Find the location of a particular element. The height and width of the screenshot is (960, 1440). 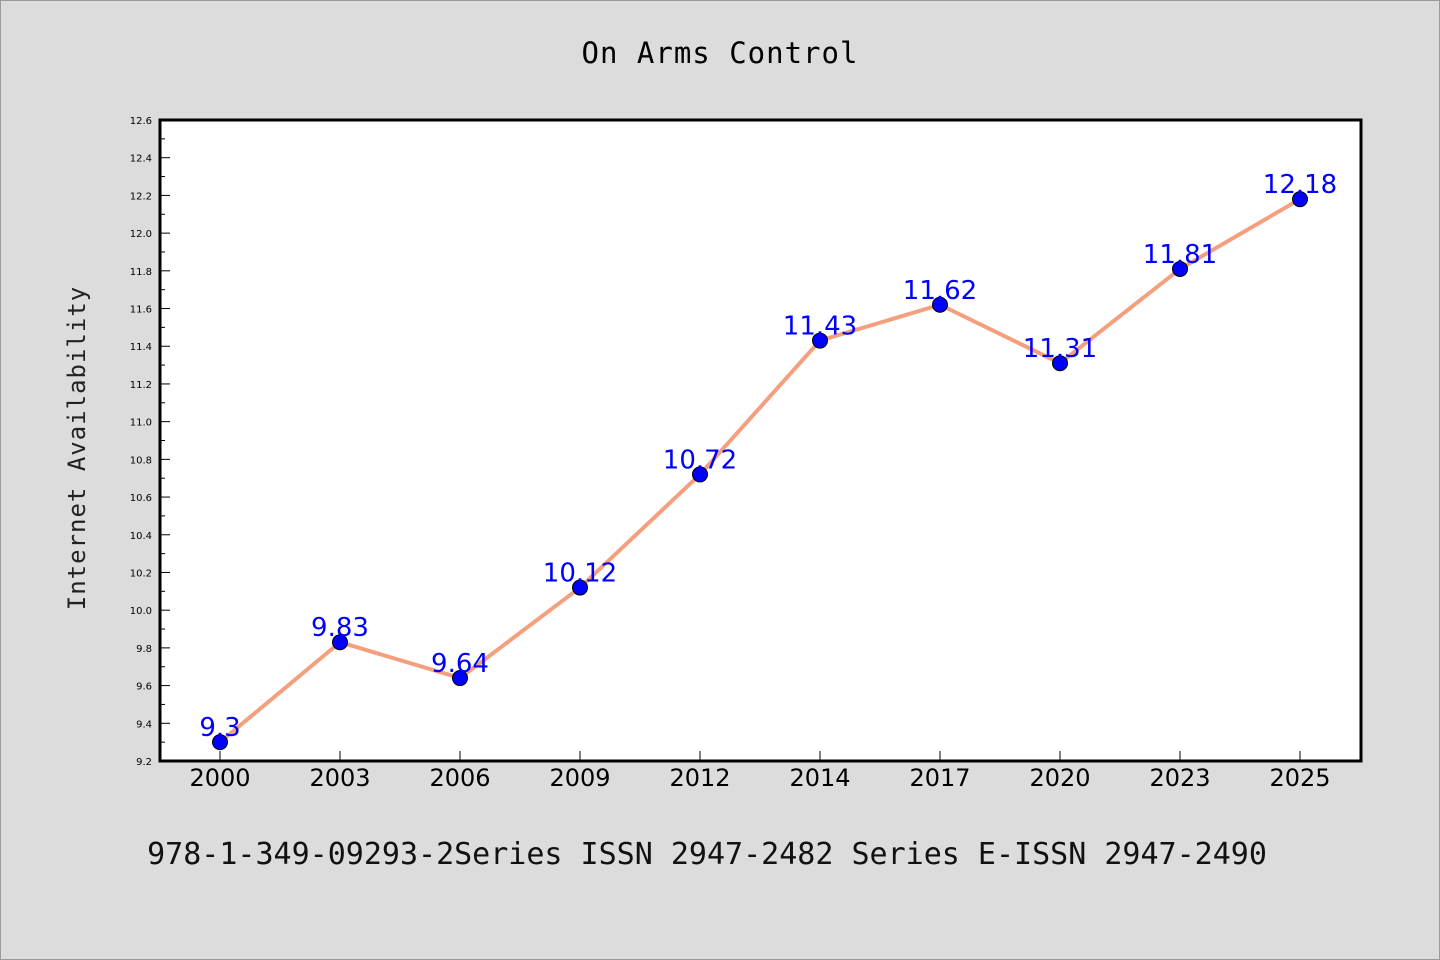

chart-title: On Arms Control is located at coordinates (720, 53).